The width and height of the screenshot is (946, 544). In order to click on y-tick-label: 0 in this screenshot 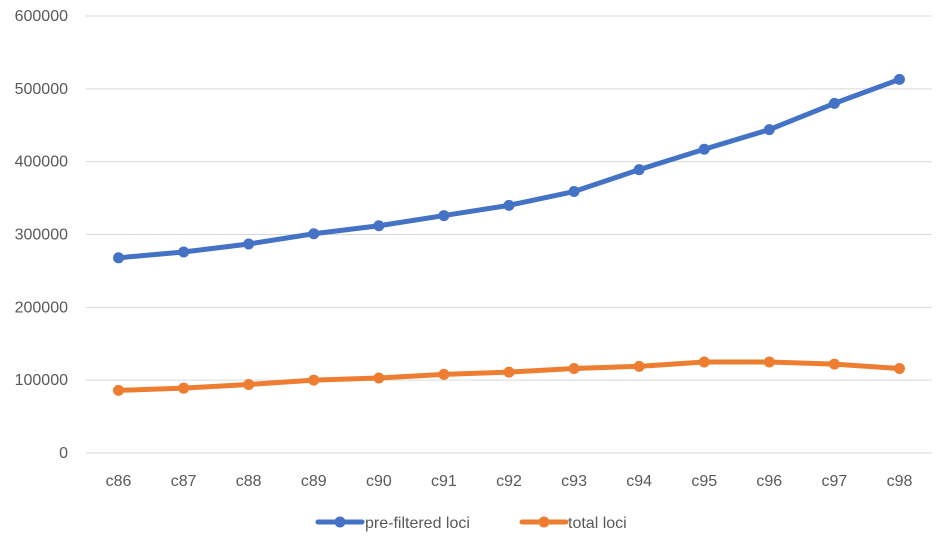, I will do `click(63, 453)`.